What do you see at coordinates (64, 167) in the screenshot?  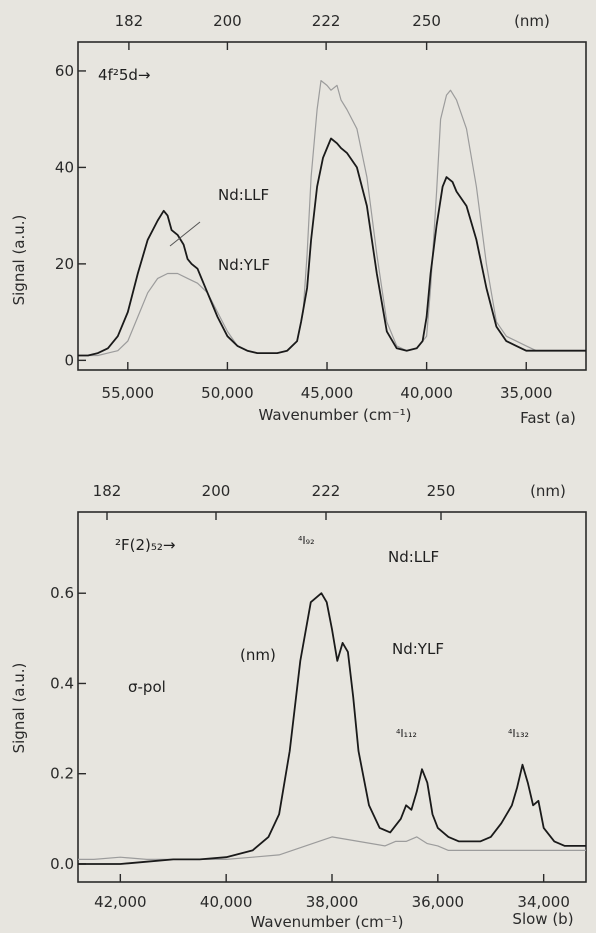 I see `y-tick-label-a-2: 40` at bounding box center [64, 167].